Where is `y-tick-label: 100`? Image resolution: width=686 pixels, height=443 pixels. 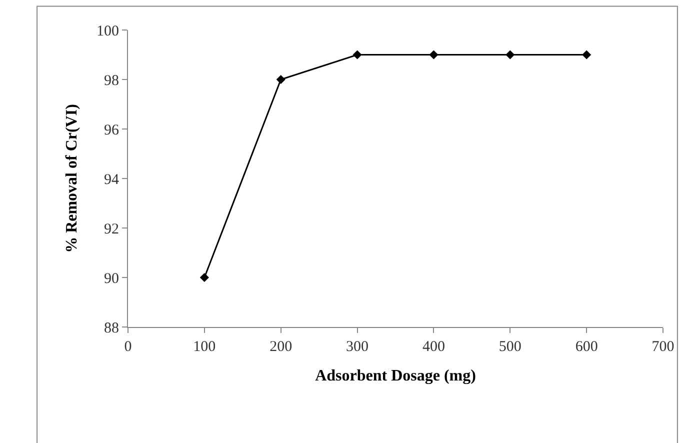
y-tick-label: 100 is located at coordinates (107, 31).